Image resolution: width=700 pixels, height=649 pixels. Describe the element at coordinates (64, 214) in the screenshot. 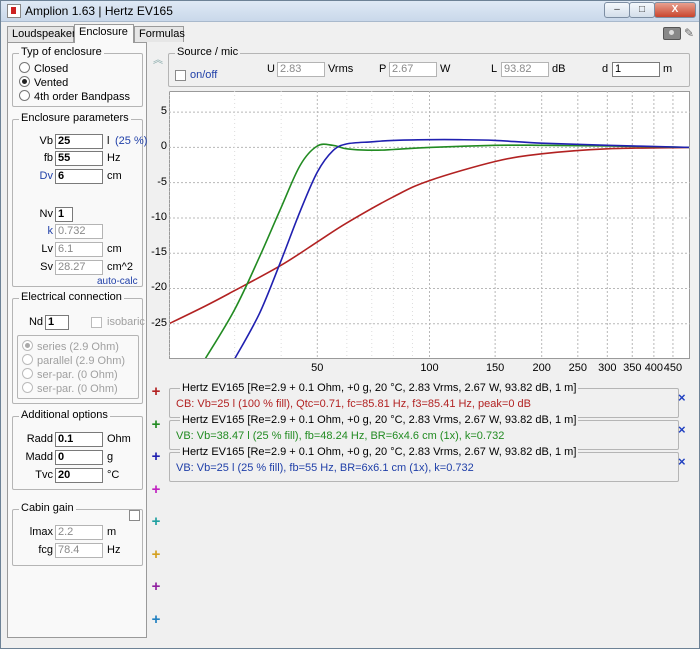

I see `nv-input: 1` at that location.